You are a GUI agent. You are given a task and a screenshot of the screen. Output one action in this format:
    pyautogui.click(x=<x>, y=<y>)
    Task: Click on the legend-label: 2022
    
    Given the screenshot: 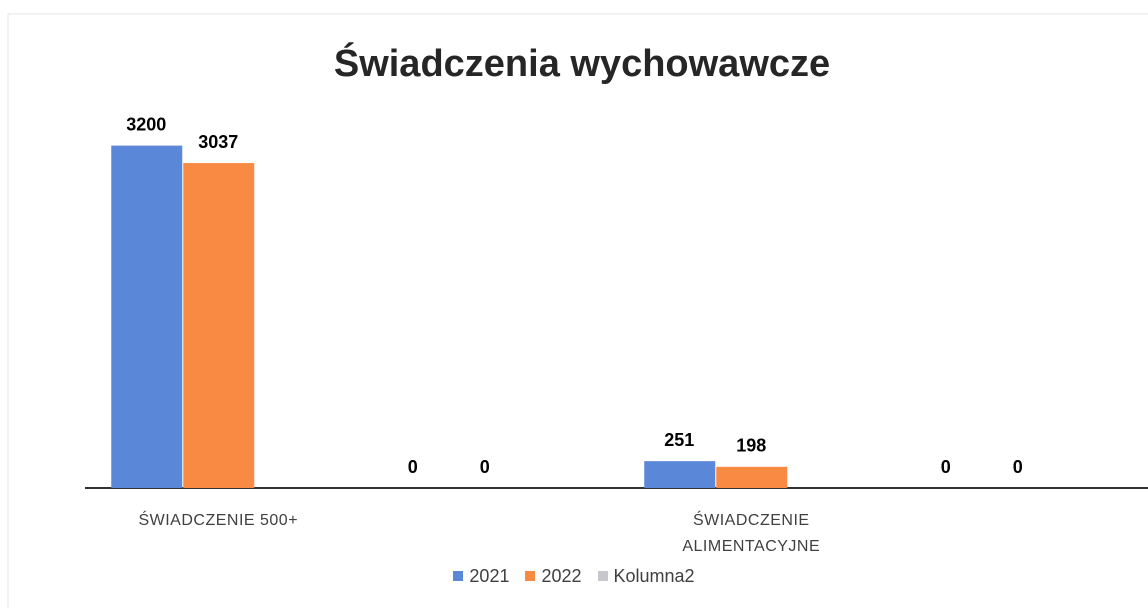 What is the action you would take?
    pyautogui.click(x=561, y=576)
    